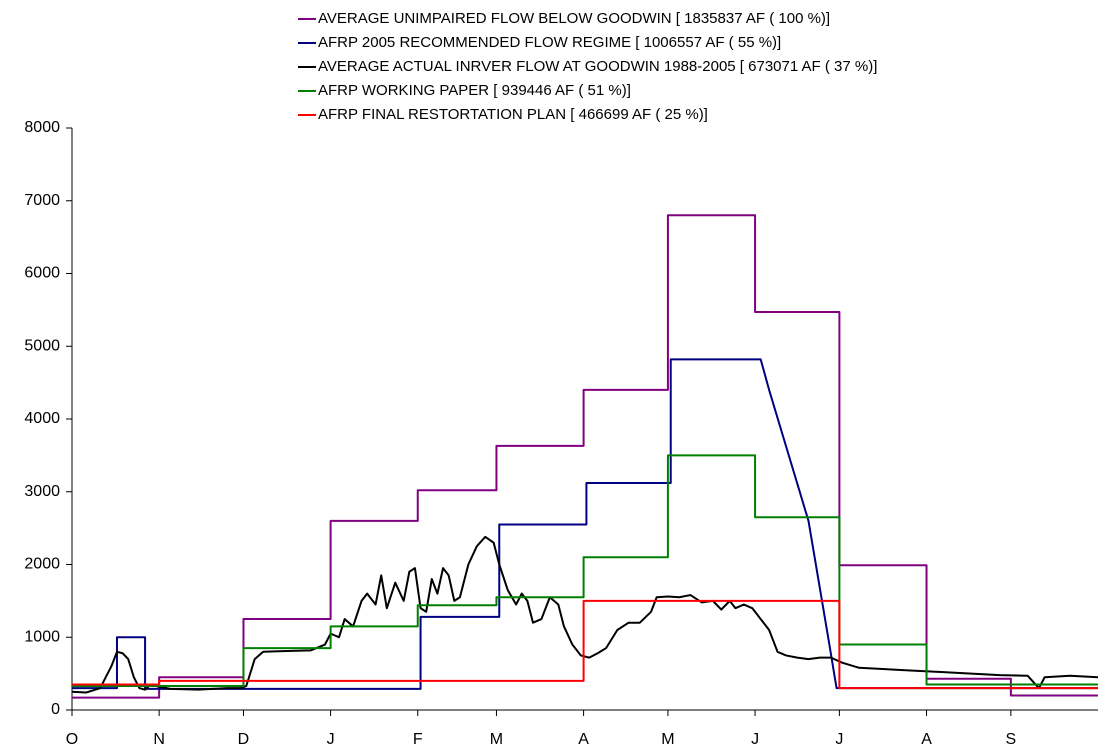 This screenshot has height=754, width=1100. Describe the element at coordinates (42, 345) in the screenshot. I see `y-tick-label: 5000` at that location.